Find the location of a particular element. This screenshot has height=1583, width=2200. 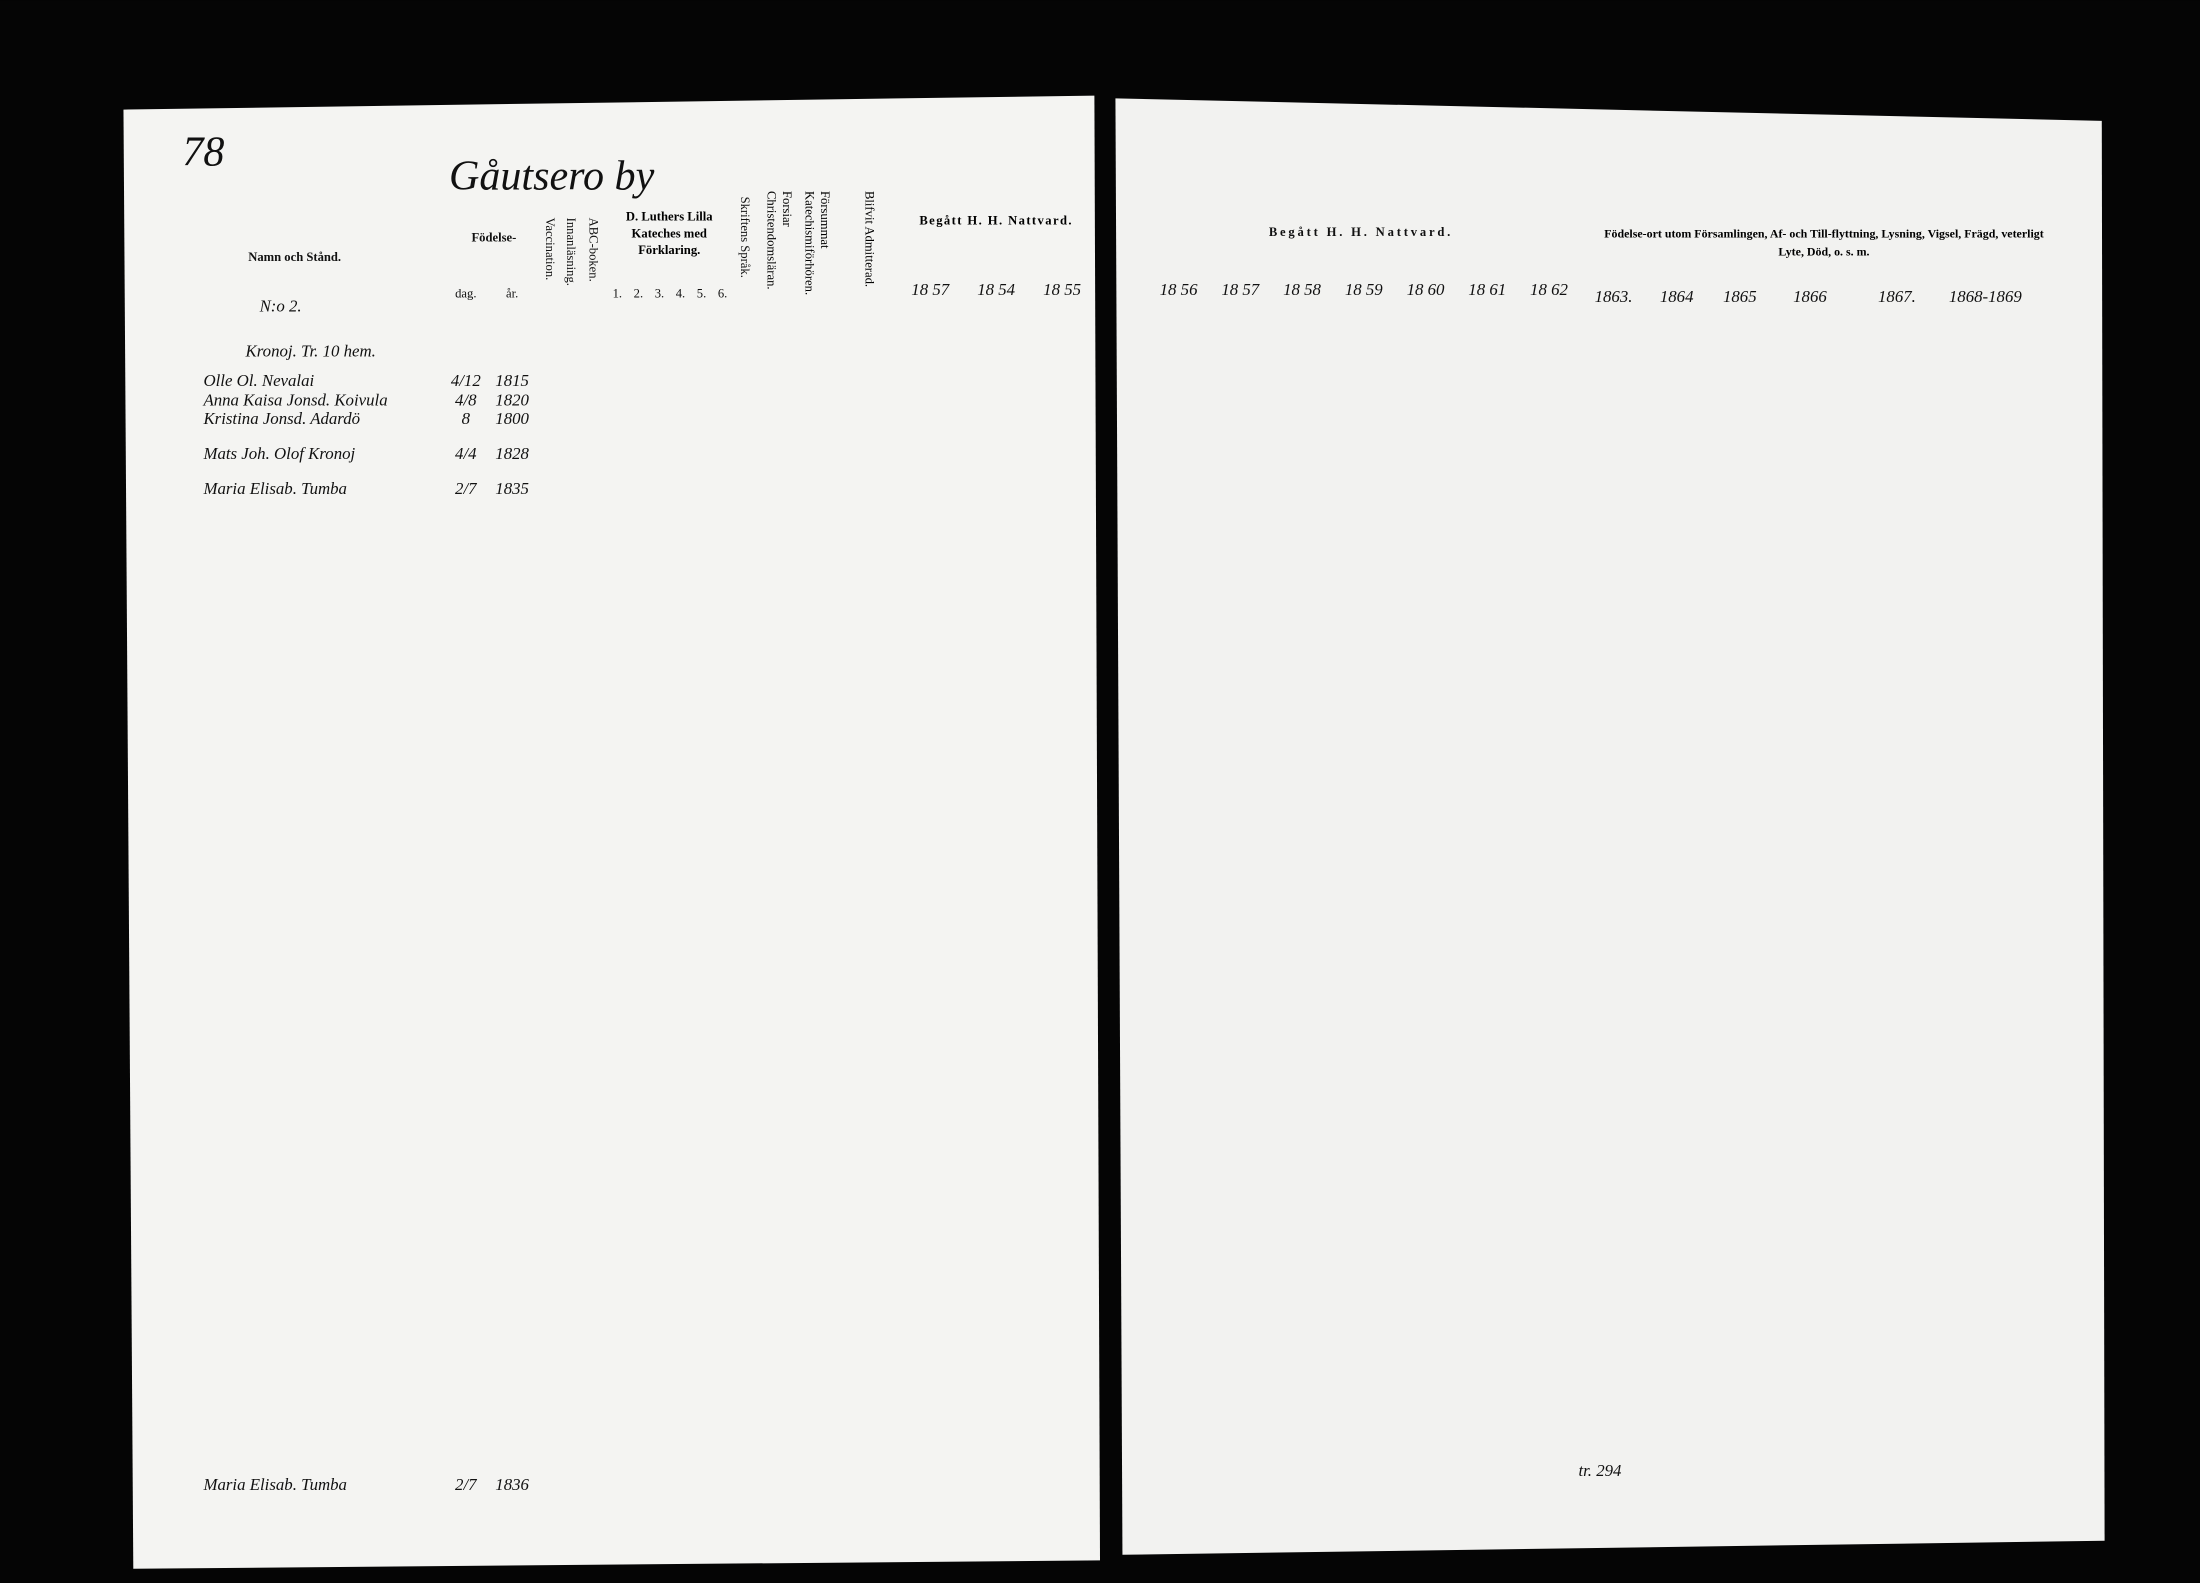

year-header: 1867. is located at coordinates (1897, 296).